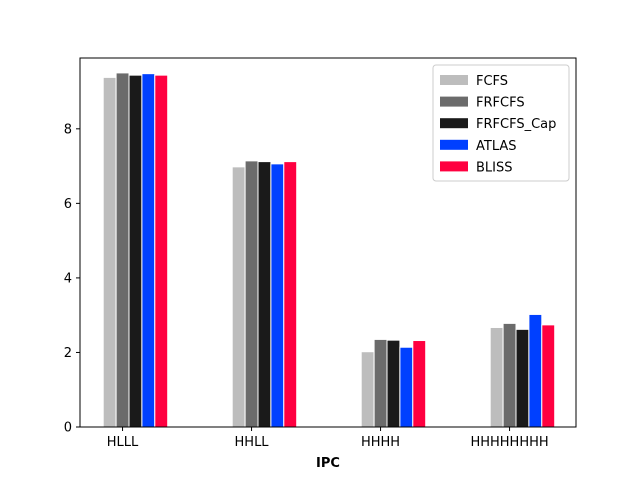 Image resolution: width=640 pixels, height=480 pixels. What do you see at coordinates (496, 146) in the screenshot?
I see `legend-label-atlas: ATLAS` at bounding box center [496, 146].